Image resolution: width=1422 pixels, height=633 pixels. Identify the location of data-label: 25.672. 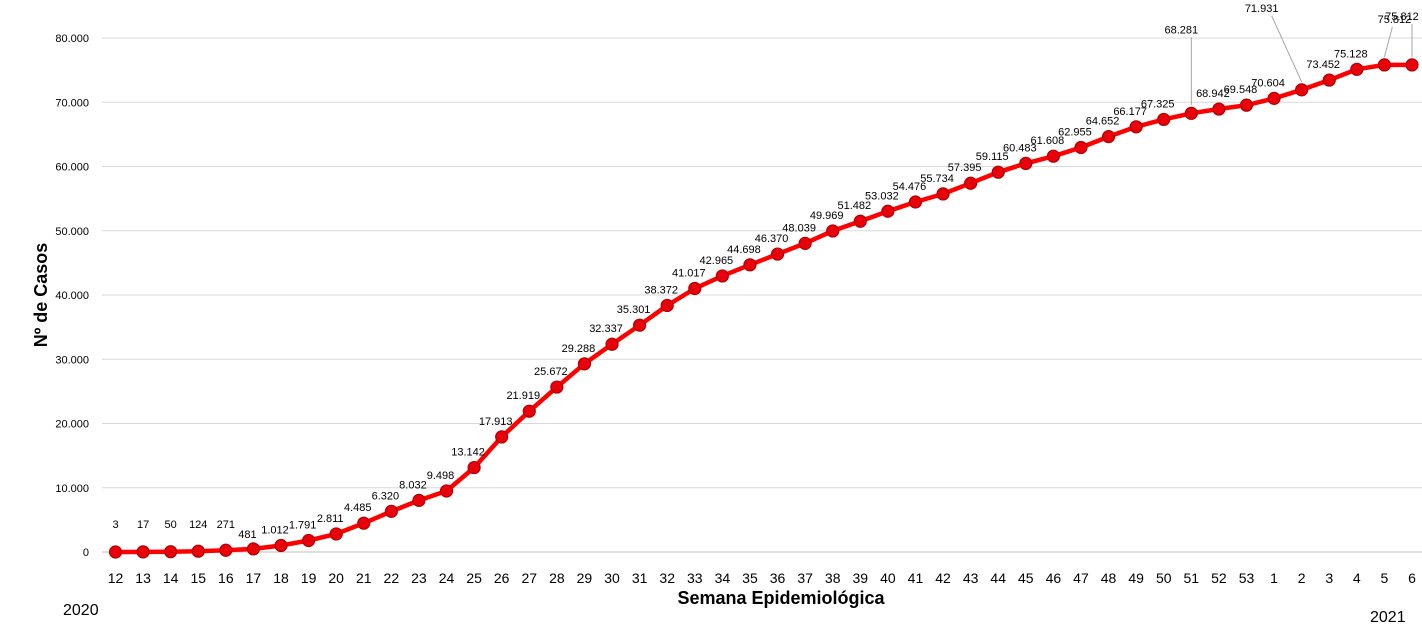
(551, 372).